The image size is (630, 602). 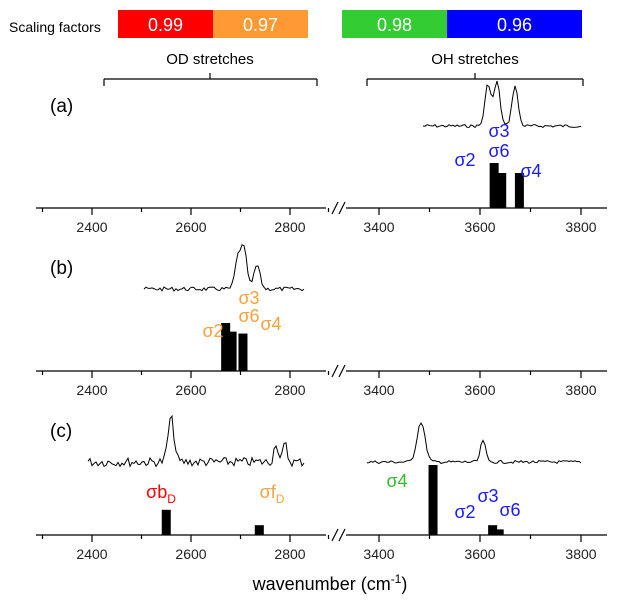 I want to click on oh-bracket, so click(x=475, y=79).